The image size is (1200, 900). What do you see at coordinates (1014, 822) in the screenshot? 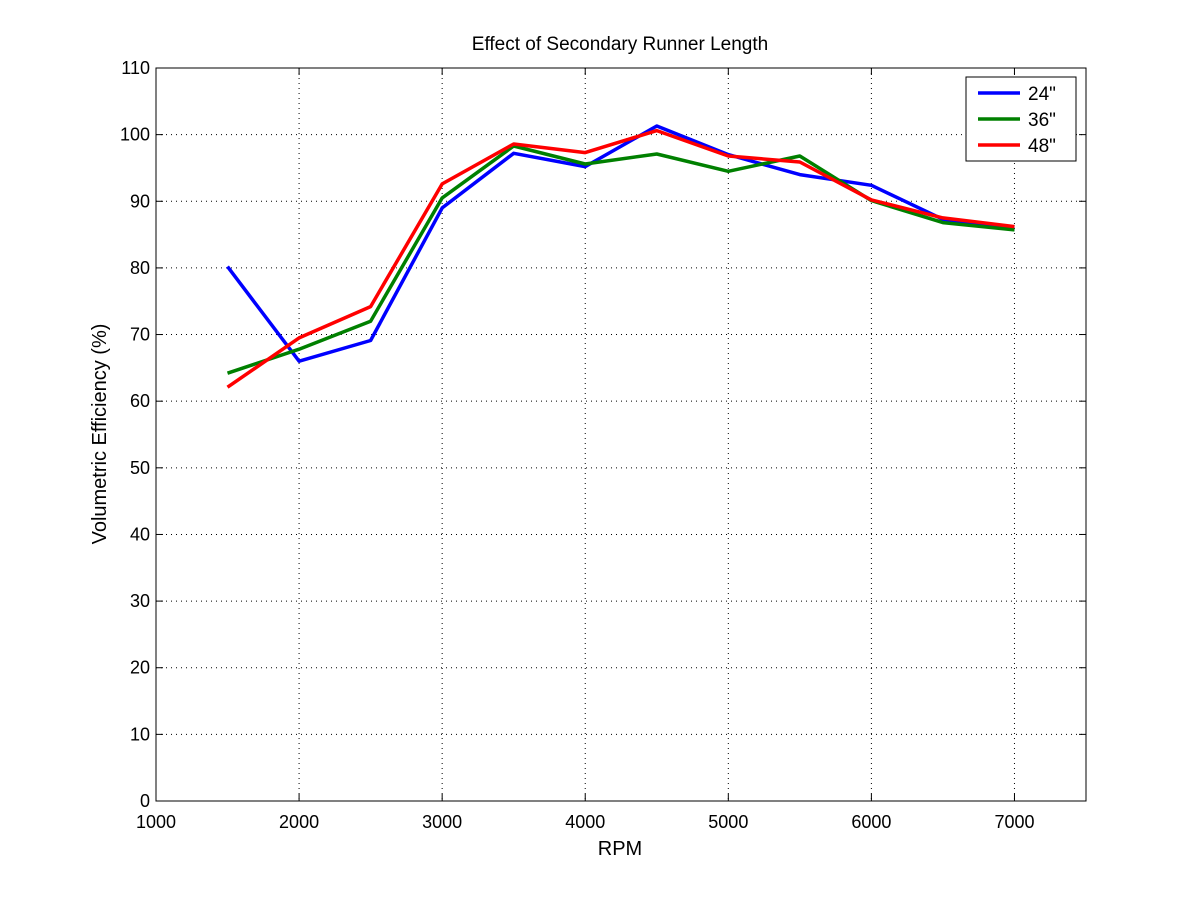
I see `x-tick-label: 7000` at bounding box center [1014, 822].